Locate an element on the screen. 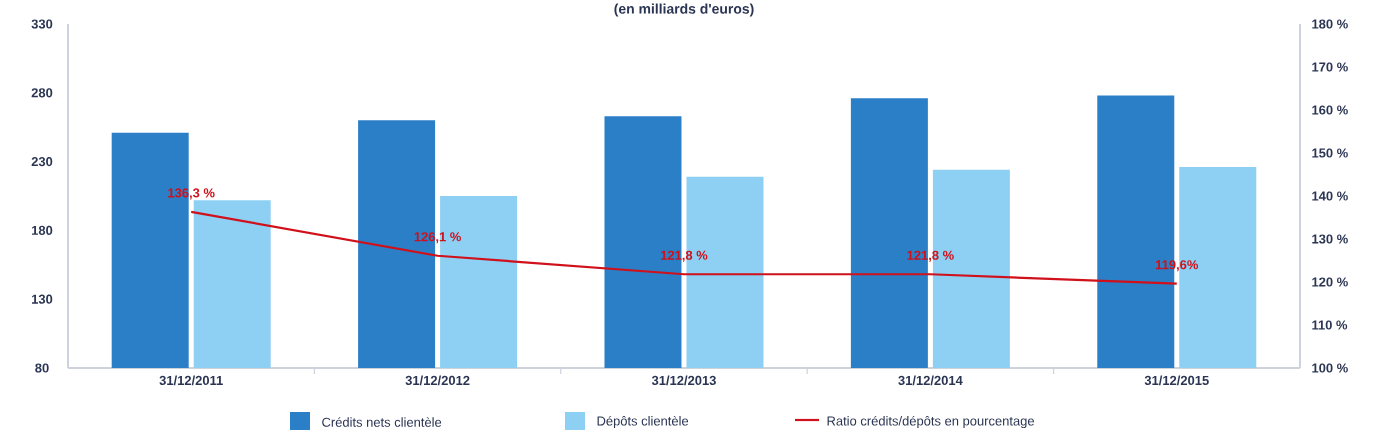 This screenshot has height=432, width=1382. y2-tick-label: 180 % is located at coordinates (1330, 24).